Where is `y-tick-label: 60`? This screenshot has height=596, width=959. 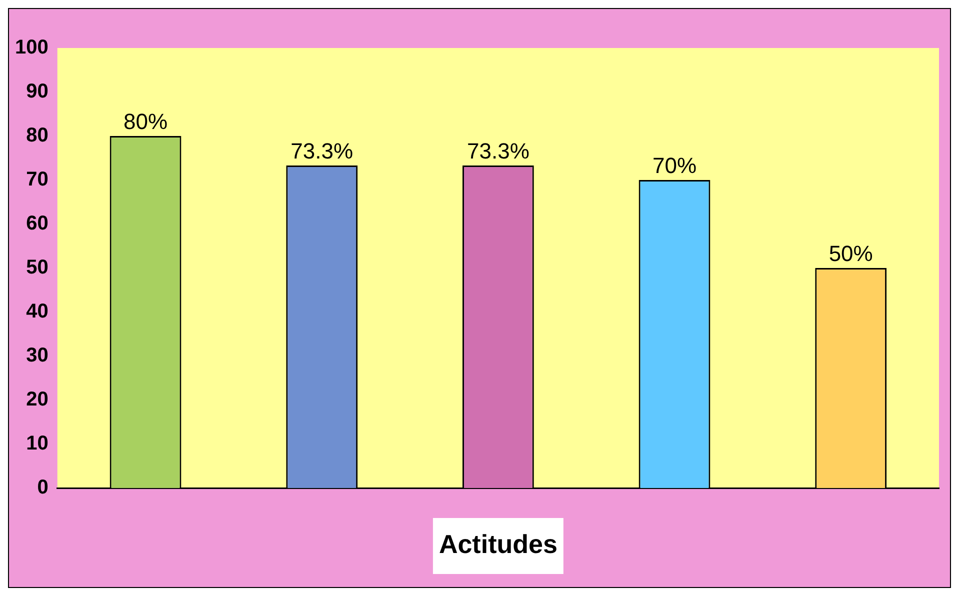
y-tick-label: 60 is located at coordinates (37, 223).